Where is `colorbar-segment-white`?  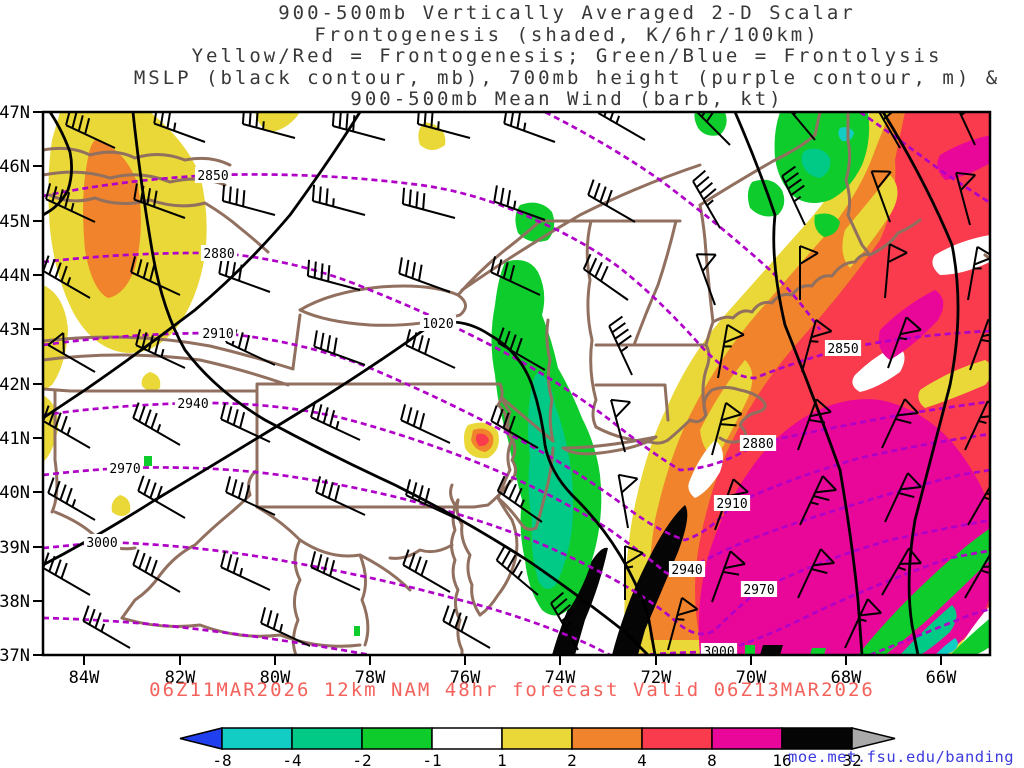
colorbar-segment-white is located at coordinates (467, 738).